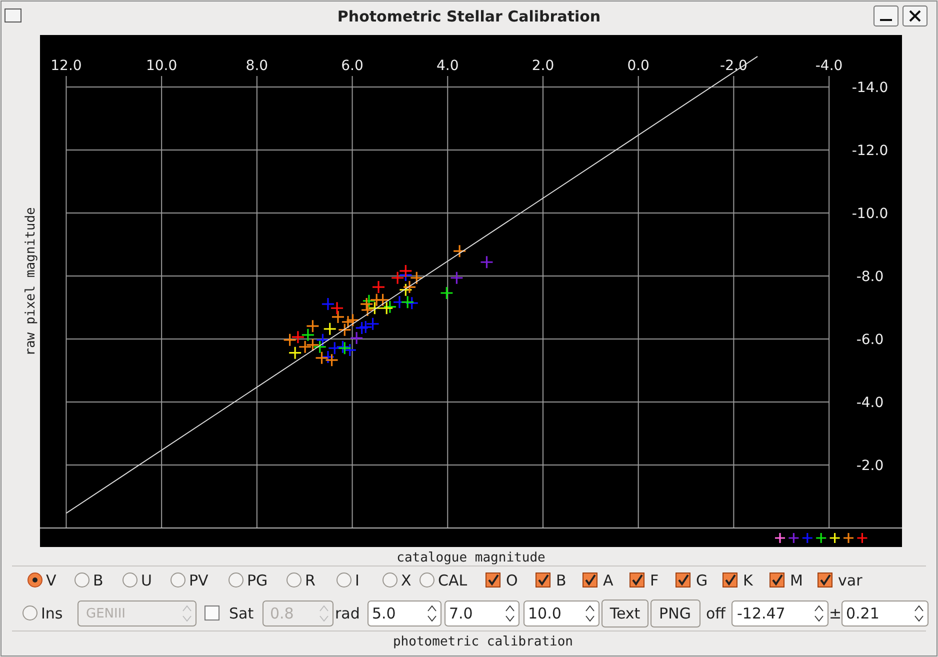 Image resolution: width=938 pixels, height=657 pixels. Describe the element at coordinates (241, 613) in the screenshot. I see `text: Sat` at that location.